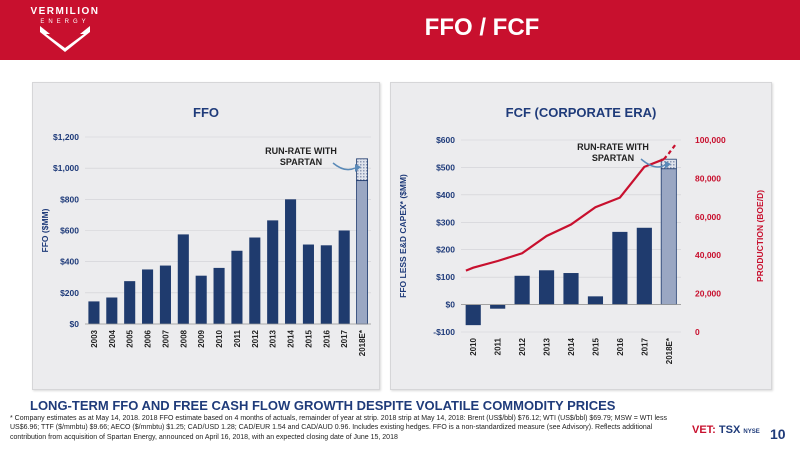 This screenshot has width=800, height=450. I want to click on header-banner: VERMILION ENERGY FFO / FCF, so click(400, 30).